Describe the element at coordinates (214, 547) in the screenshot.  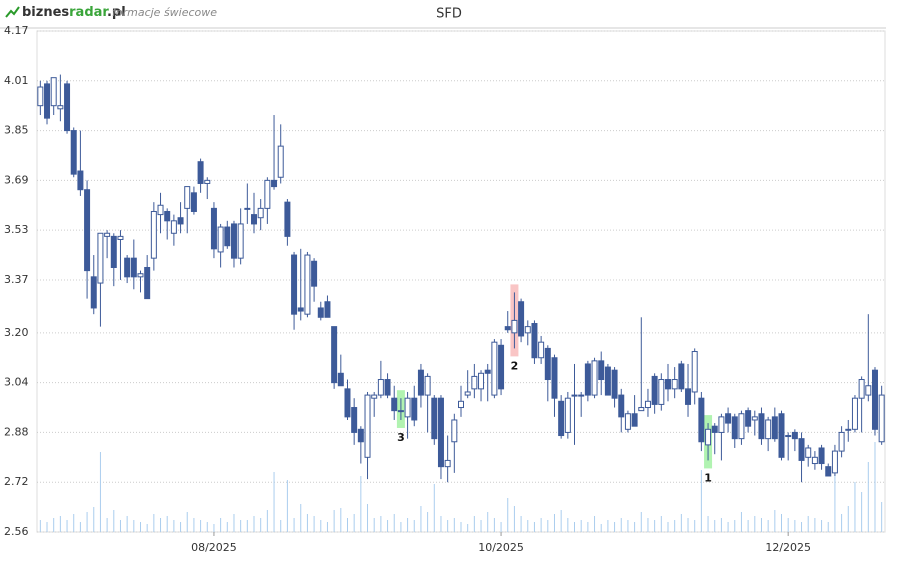
I see `x-tick-label: 08/2025` at that location.